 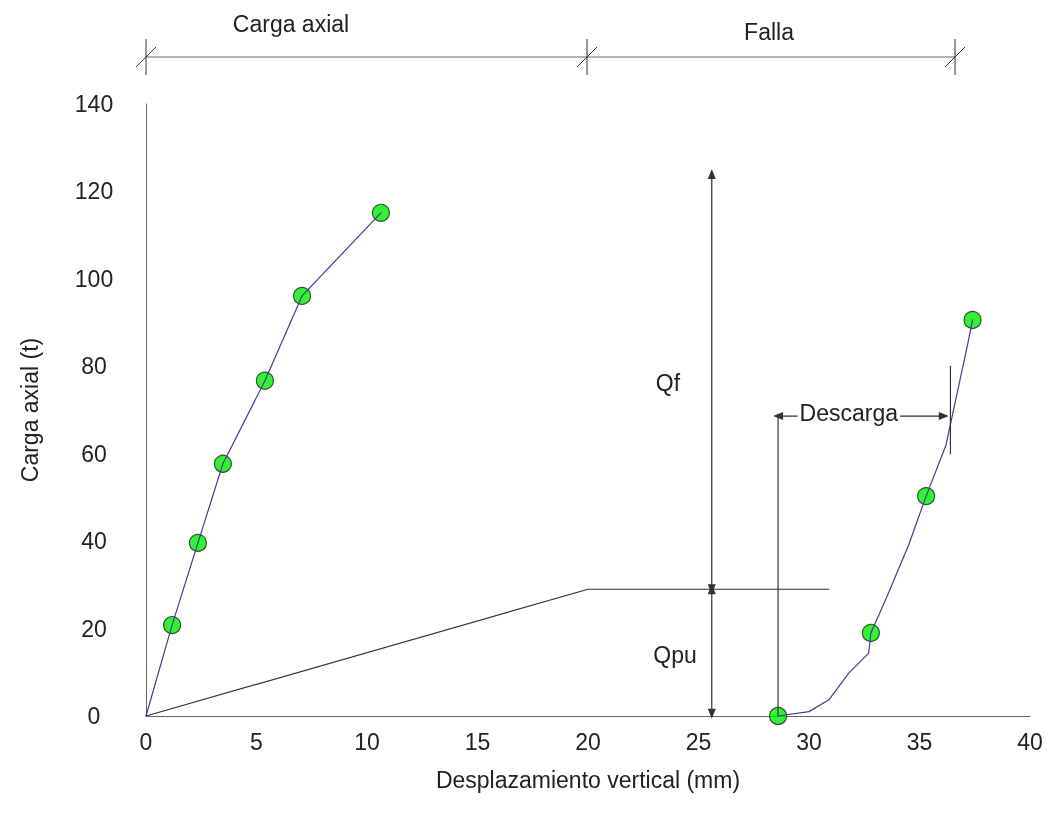 I want to click on x-tick-label: 35, so click(x=919, y=741).